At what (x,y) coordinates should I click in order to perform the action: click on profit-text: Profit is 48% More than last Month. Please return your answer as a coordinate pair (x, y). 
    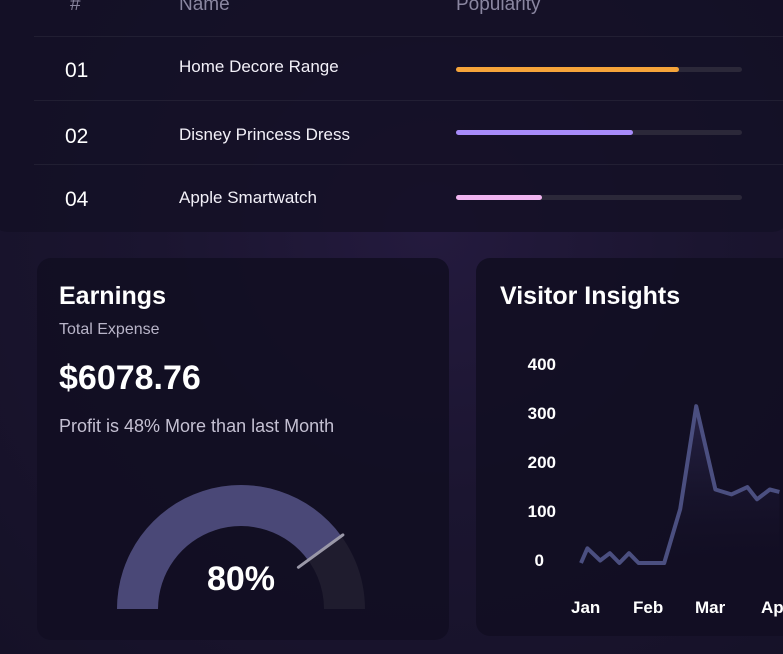
    Looking at the image, I should click on (197, 426).